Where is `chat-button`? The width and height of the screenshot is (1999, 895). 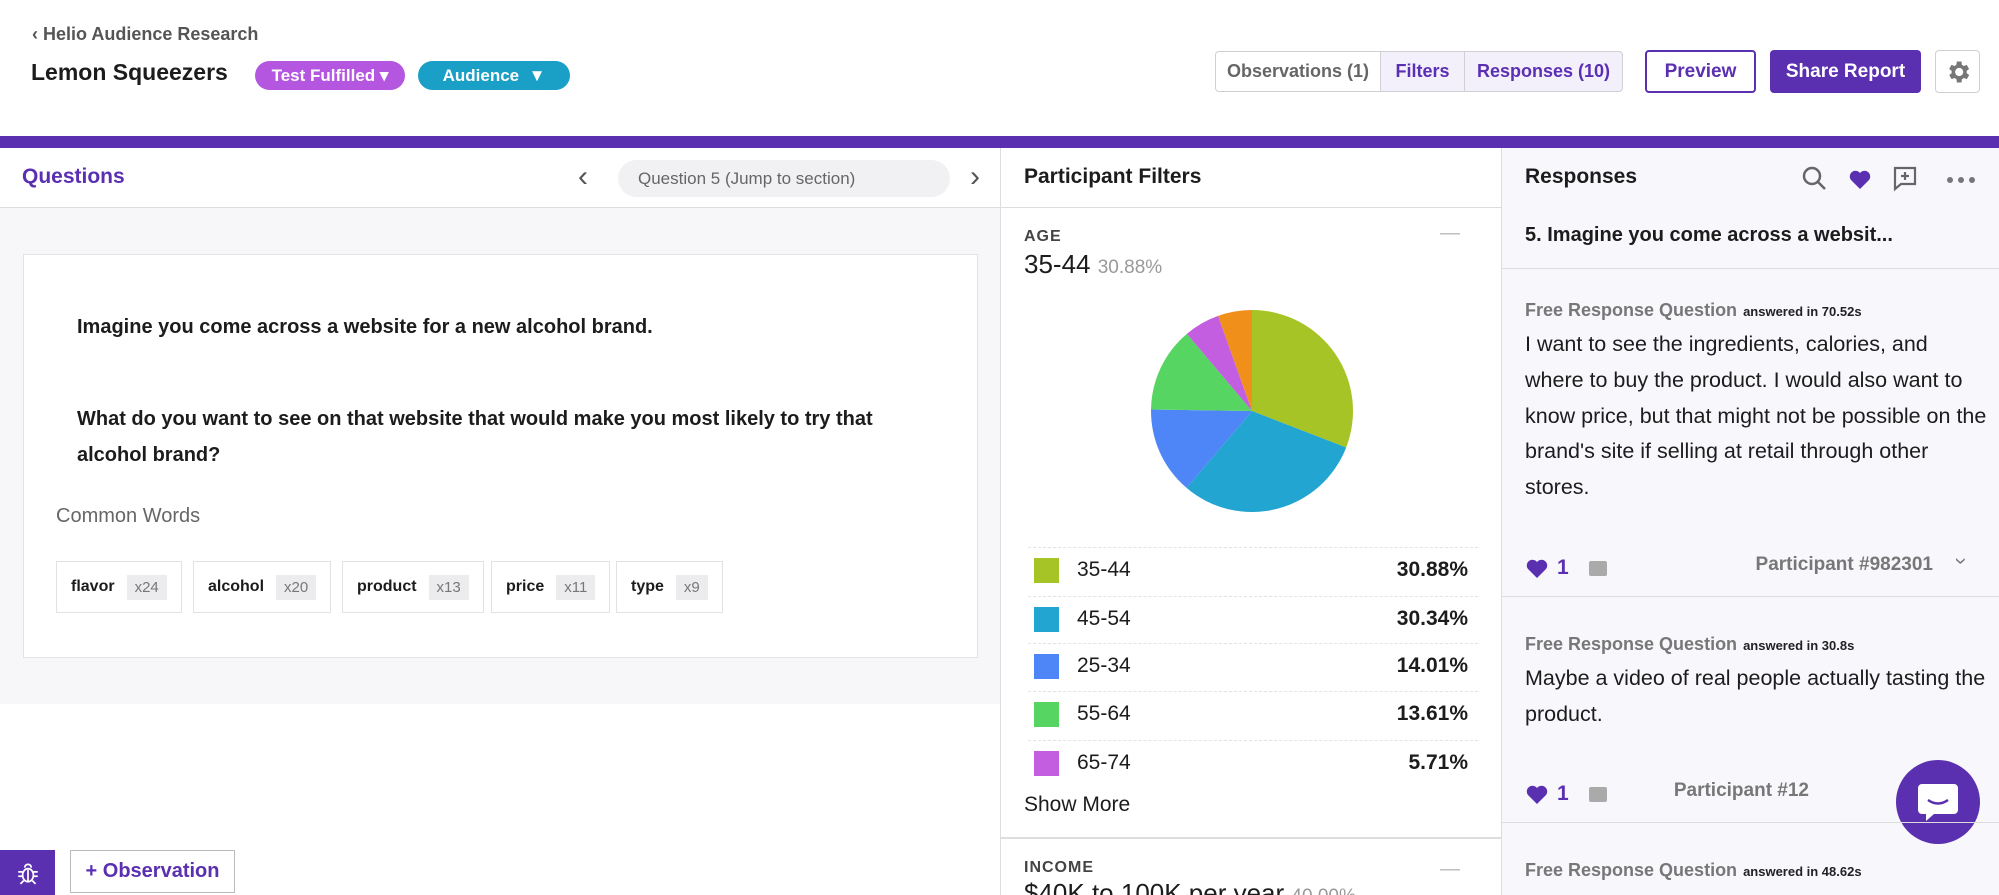 chat-button is located at coordinates (1938, 802).